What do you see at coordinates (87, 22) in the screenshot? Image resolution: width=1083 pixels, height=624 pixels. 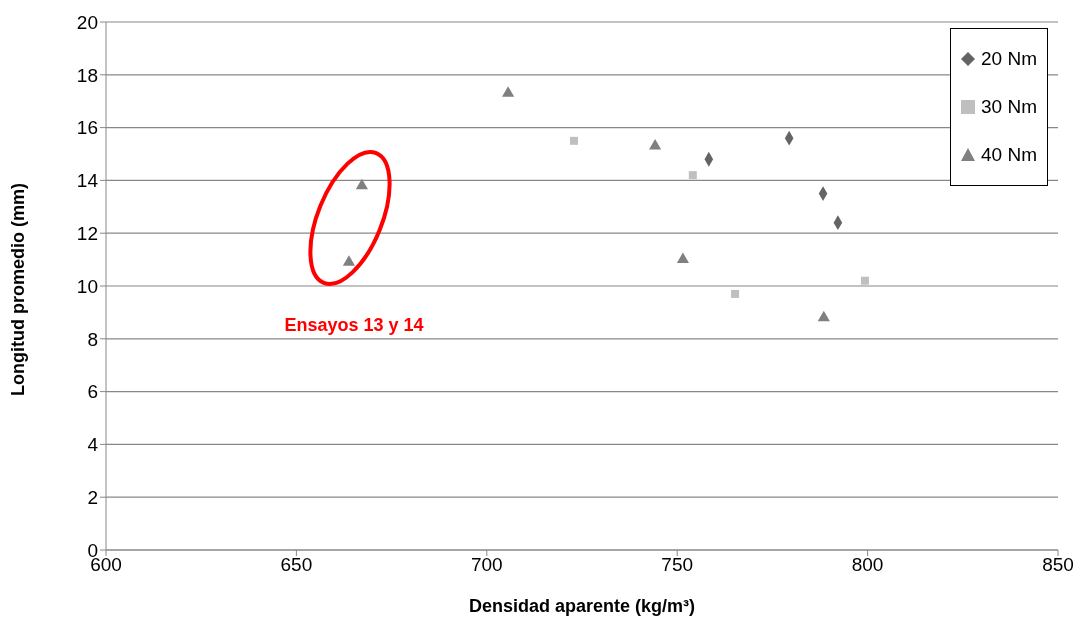 I see `y-tick-label: 20` at bounding box center [87, 22].